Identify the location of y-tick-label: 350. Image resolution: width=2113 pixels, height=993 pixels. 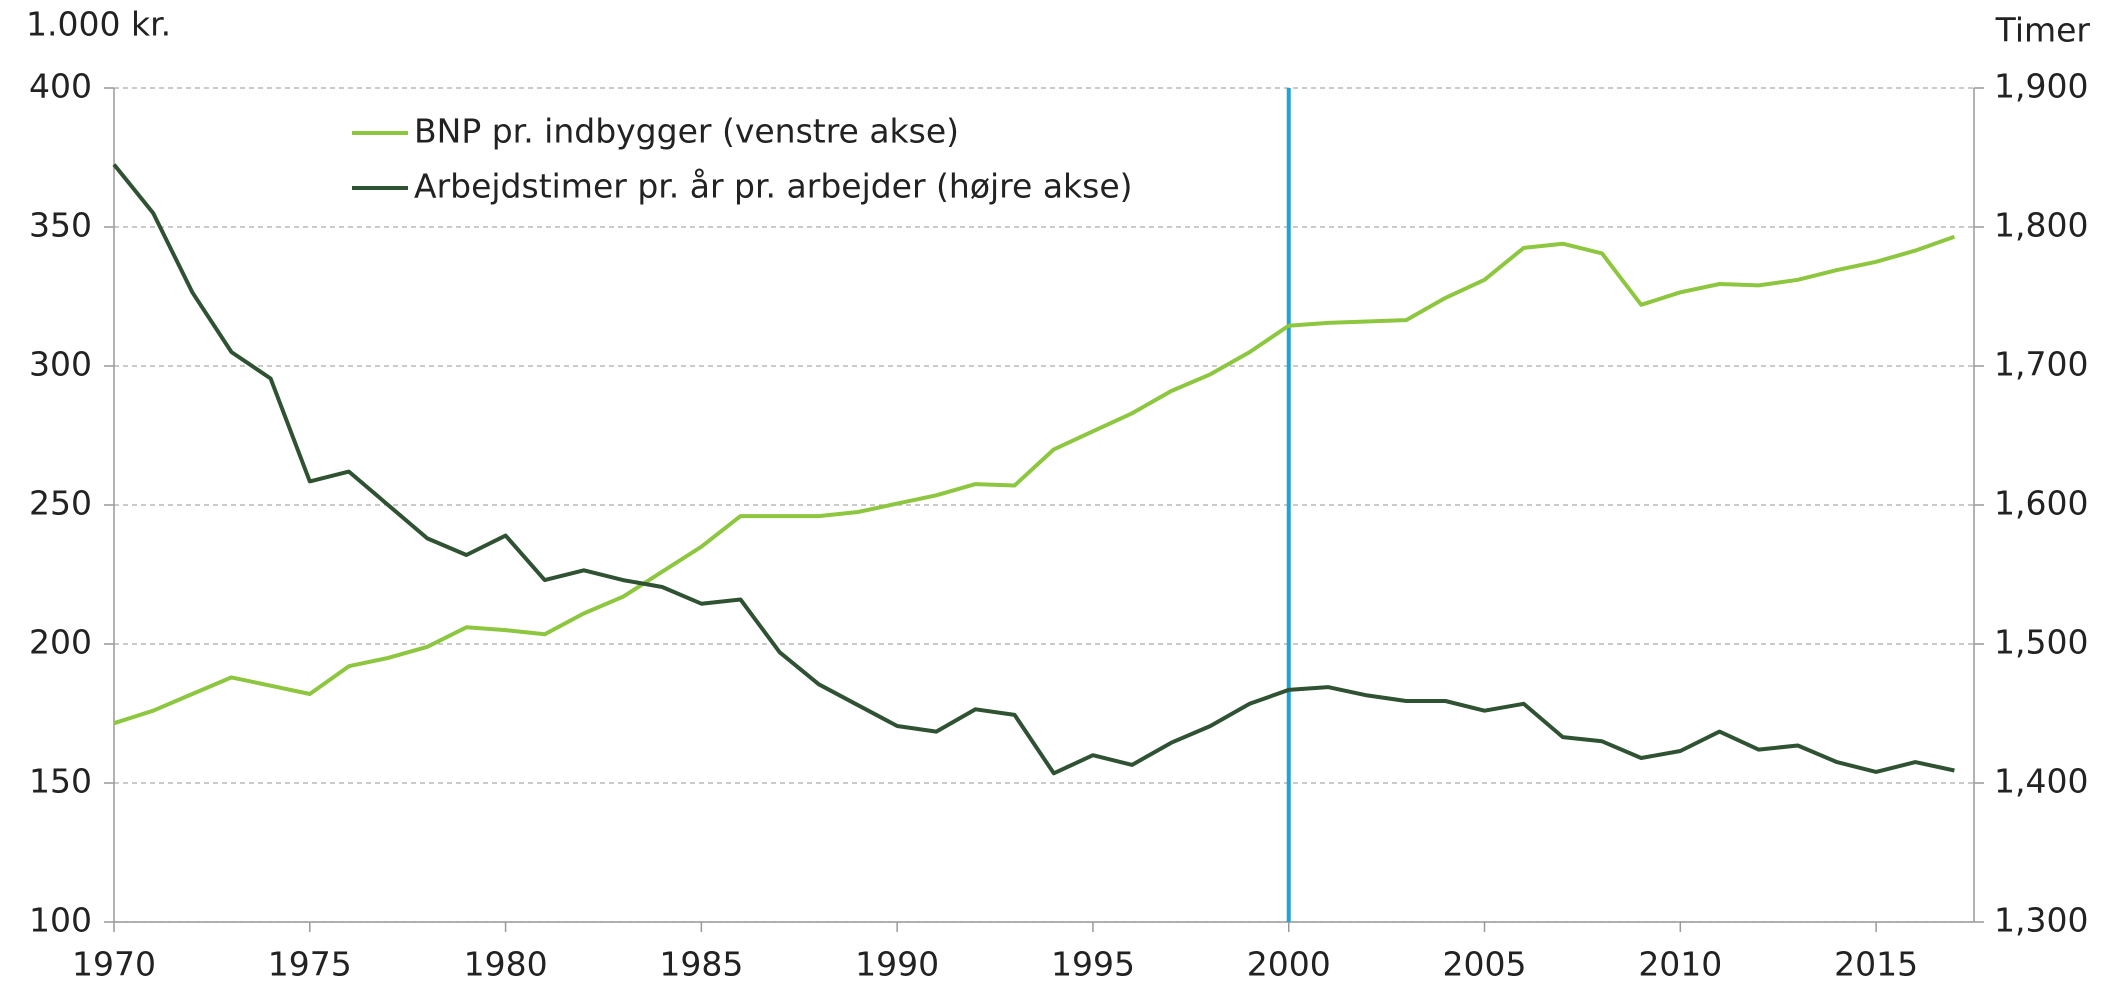
(60, 225).